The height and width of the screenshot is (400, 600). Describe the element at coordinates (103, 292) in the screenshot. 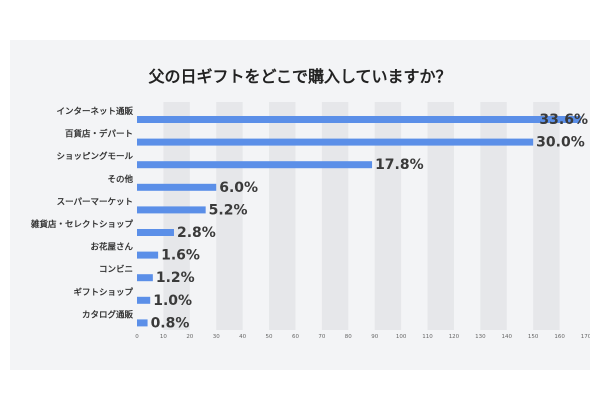

I see `category-label: ギフトショップ` at that location.